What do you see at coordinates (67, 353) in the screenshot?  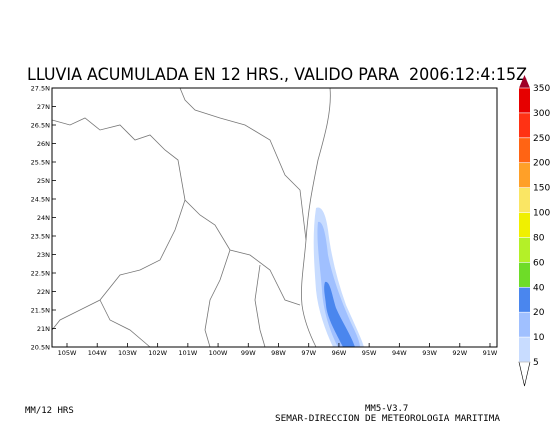 I see `lon-label: 105W` at bounding box center [67, 353].